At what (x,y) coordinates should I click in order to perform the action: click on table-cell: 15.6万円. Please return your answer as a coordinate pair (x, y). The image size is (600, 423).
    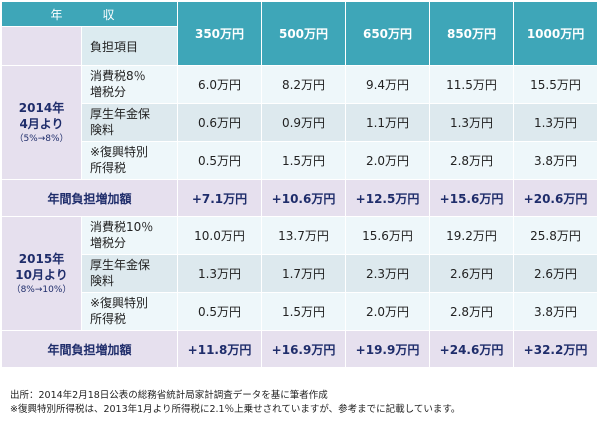
    Looking at the image, I should click on (388, 235).